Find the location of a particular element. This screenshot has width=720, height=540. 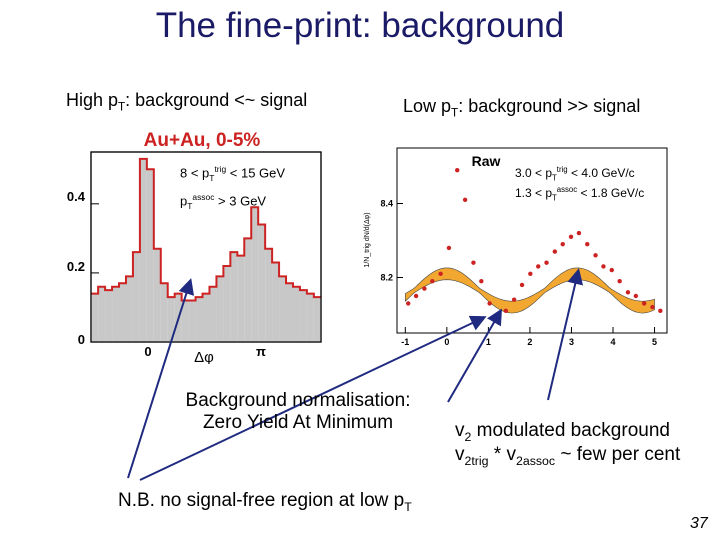

left-plot-border is located at coordinates (206, 247).